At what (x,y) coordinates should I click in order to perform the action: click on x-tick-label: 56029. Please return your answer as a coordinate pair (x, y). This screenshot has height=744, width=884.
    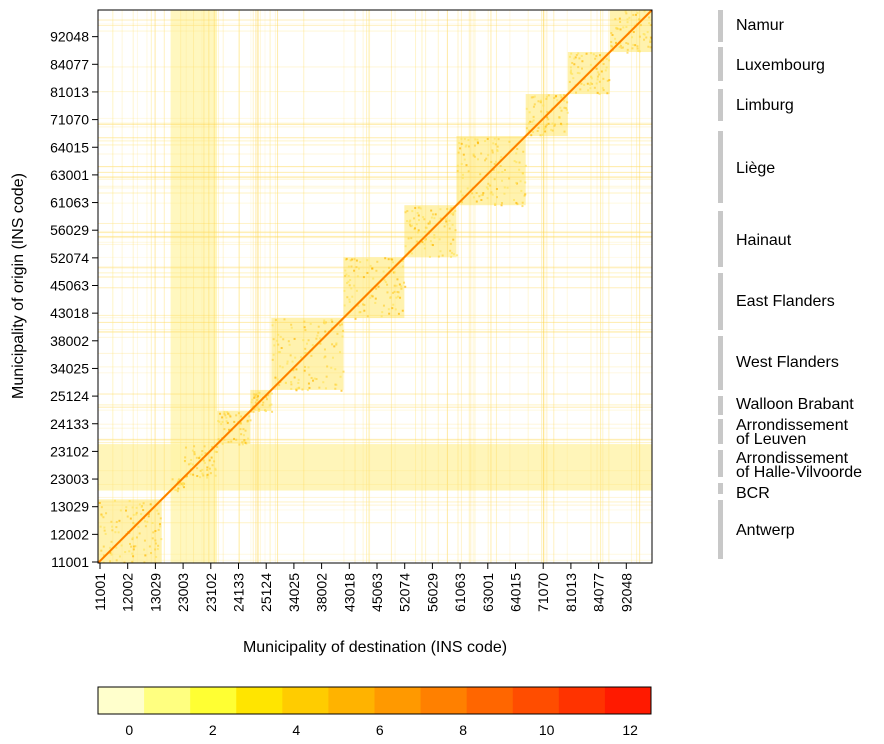
    Looking at the image, I should click on (432, 592).